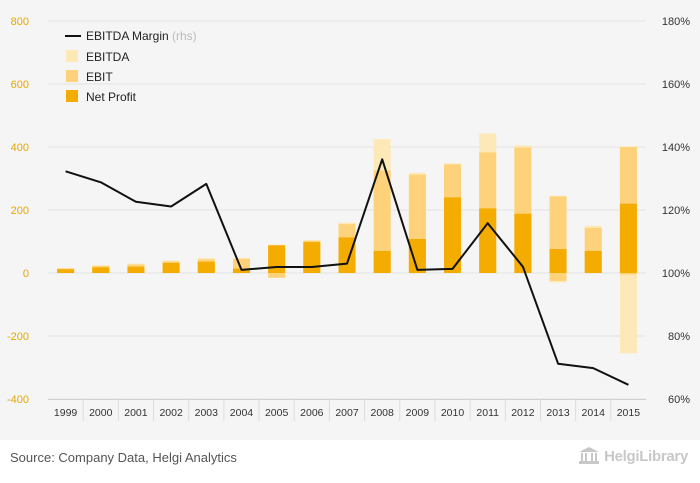 This screenshot has height=483, width=700. What do you see at coordinates (66, 413) in the screenshot?
I see `x-tick-label: 1999` at bounding box center [66, 413].